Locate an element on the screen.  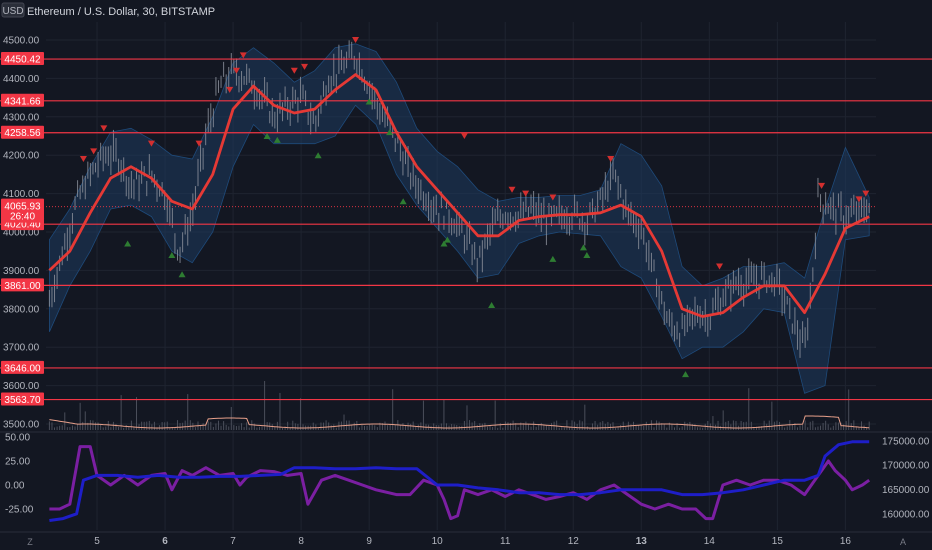
currency-badge-label: USD is located at coordinates (12, 11).